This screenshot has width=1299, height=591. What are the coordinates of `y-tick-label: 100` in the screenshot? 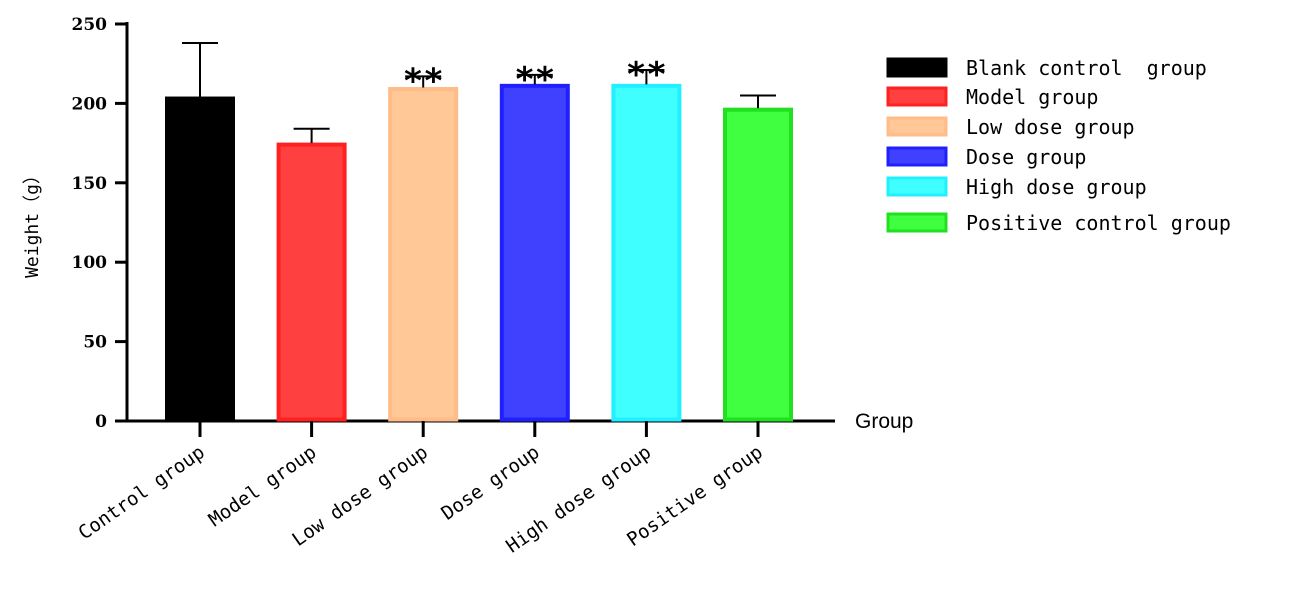 It's located at (90, 263).